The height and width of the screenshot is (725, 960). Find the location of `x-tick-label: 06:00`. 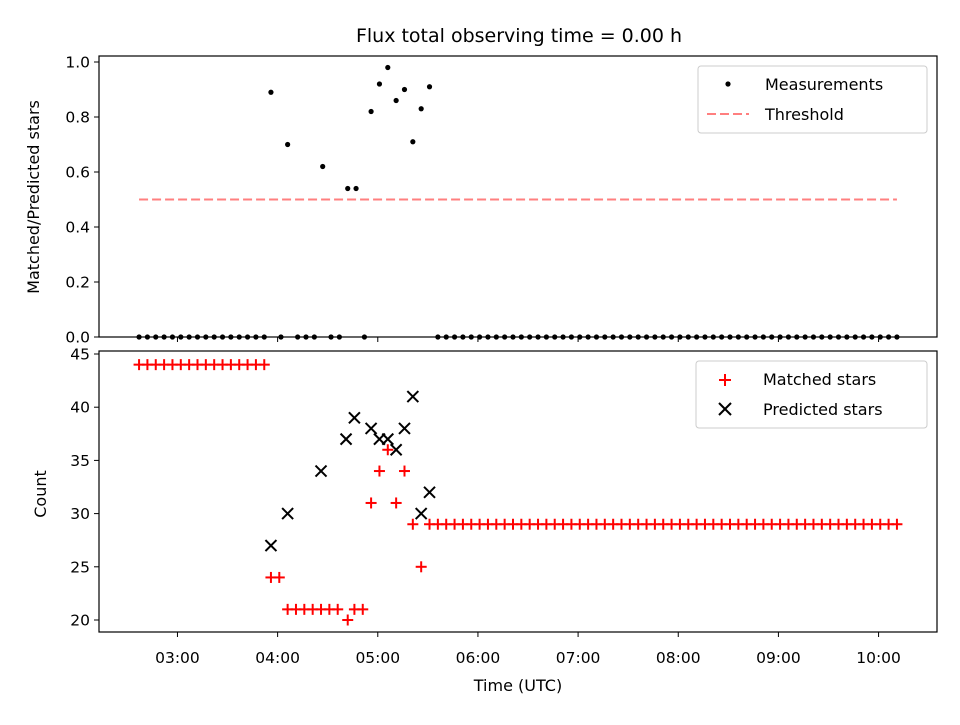

x-tick-label: 06:00 is located at coordinates (478, 658).